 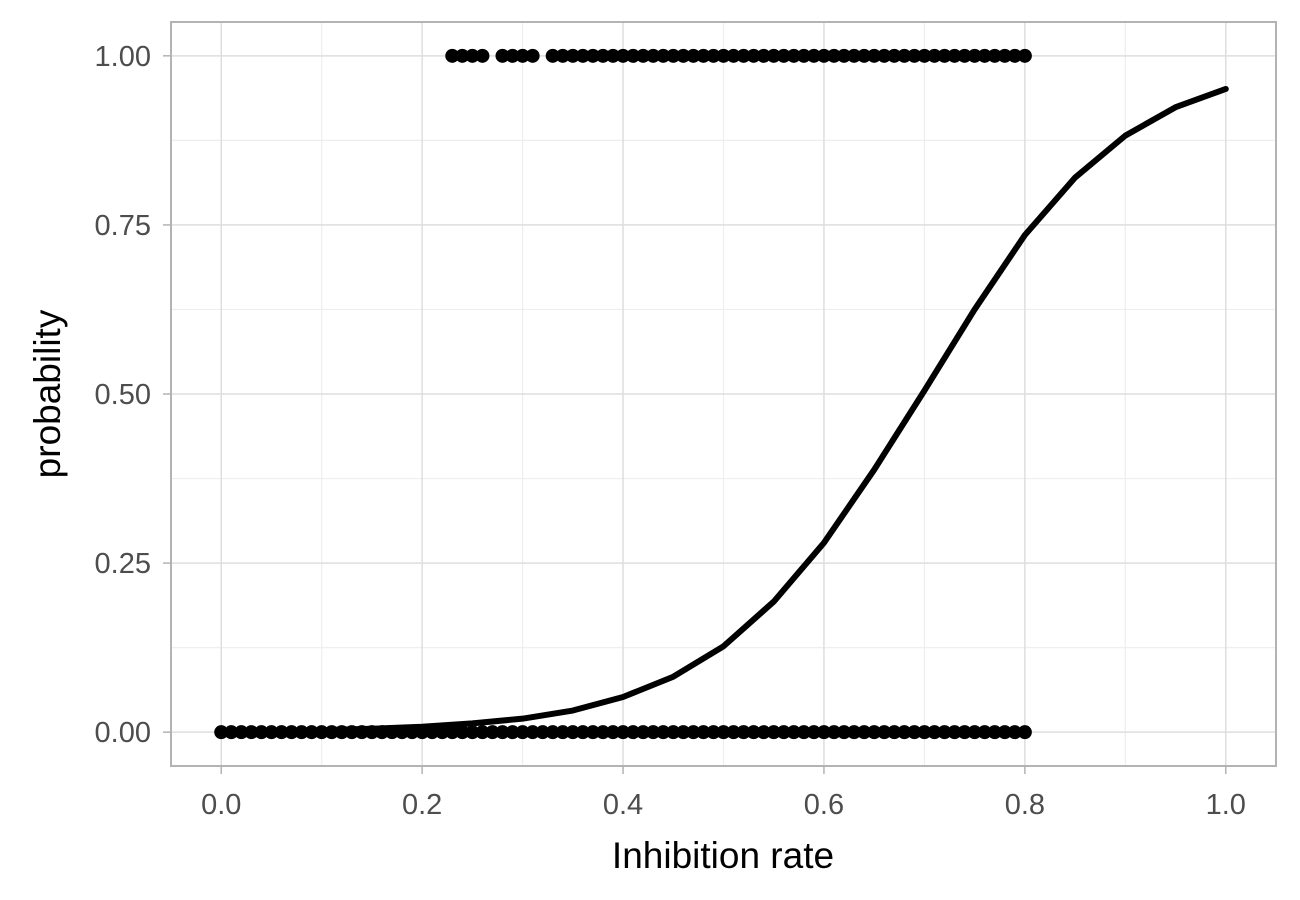 What do you see at coordinates (723, 793) in the screenshot?
I see `x-axis-ticks: 0.0 0.2 0.4 0.6 0.8 1.0` at bounding box center [723, 793].